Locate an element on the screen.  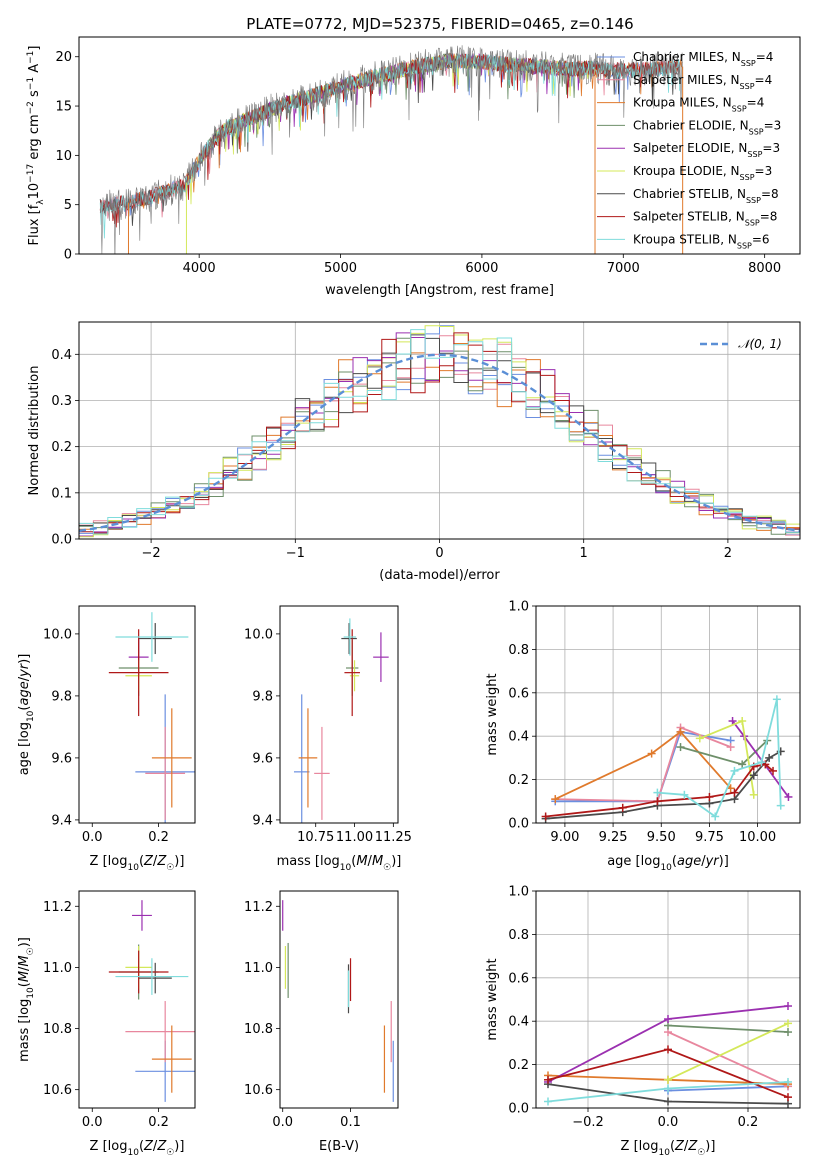
x-tick-label: −1 is located at coordinates (295, 553).